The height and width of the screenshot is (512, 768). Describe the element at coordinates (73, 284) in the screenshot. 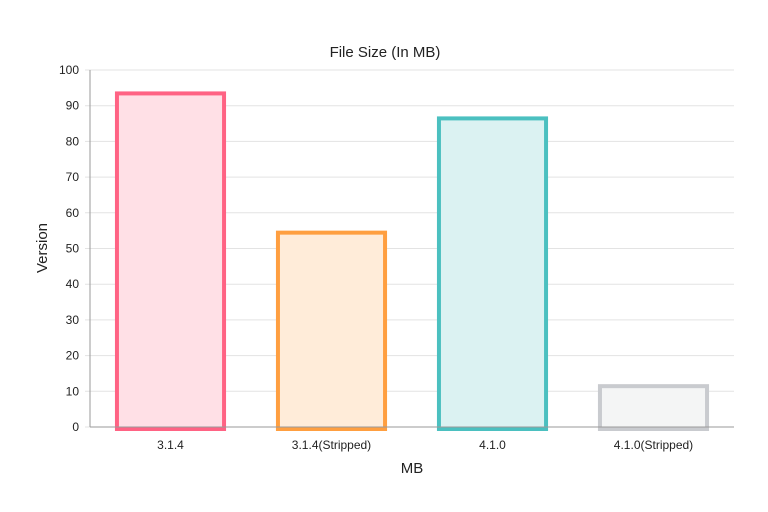

I see `y-tick-label: 40` at that location.